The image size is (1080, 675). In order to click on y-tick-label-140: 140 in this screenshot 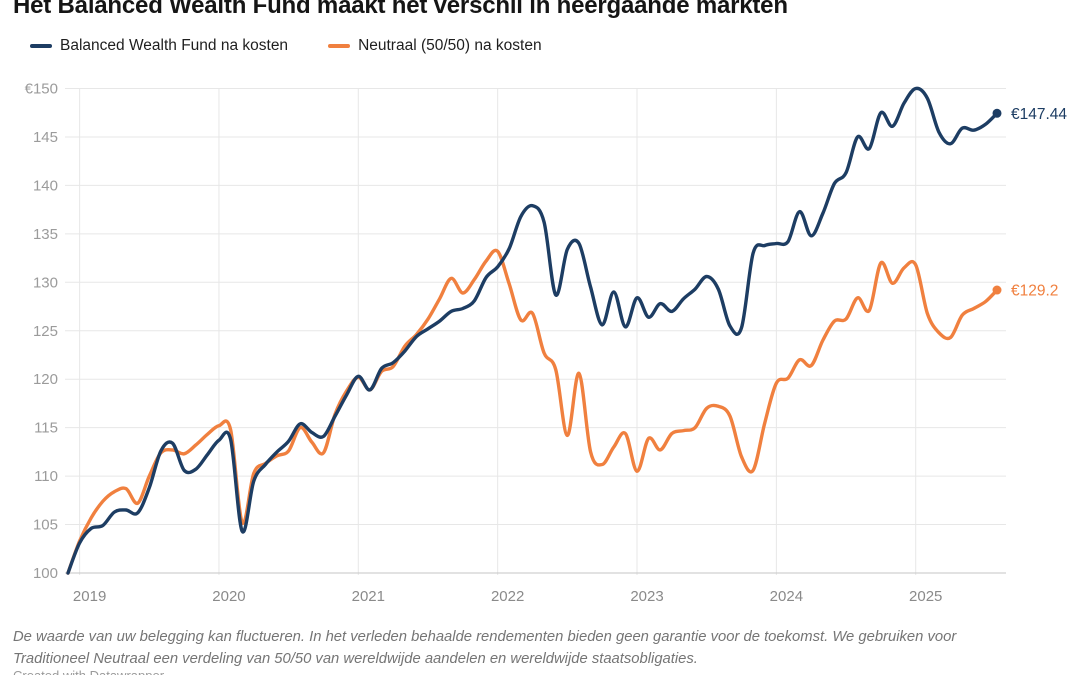, I will do `click(45, 185)`.